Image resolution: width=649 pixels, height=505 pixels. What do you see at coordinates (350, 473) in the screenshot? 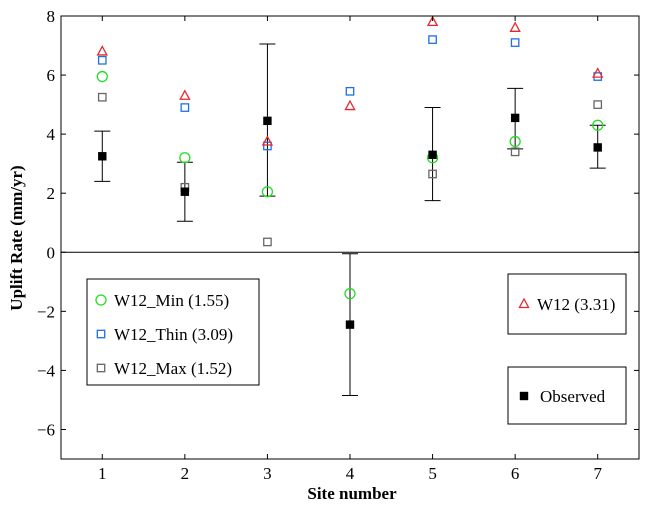
I see `x-tick-label: 4` at bounding box center [350, 473].